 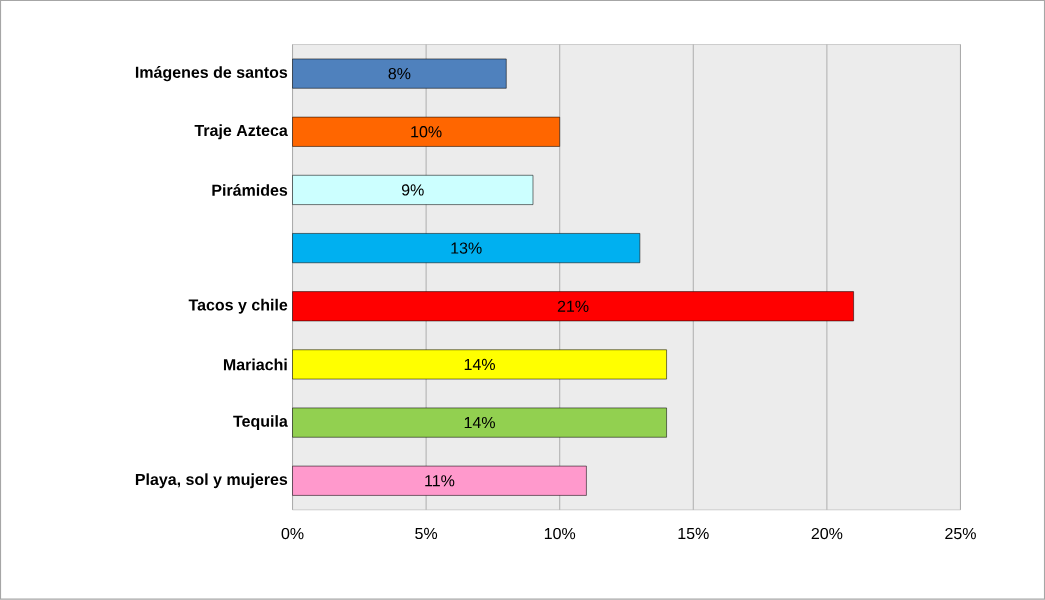 I want to click on data-label: 8%, so click(x=399, y=74).